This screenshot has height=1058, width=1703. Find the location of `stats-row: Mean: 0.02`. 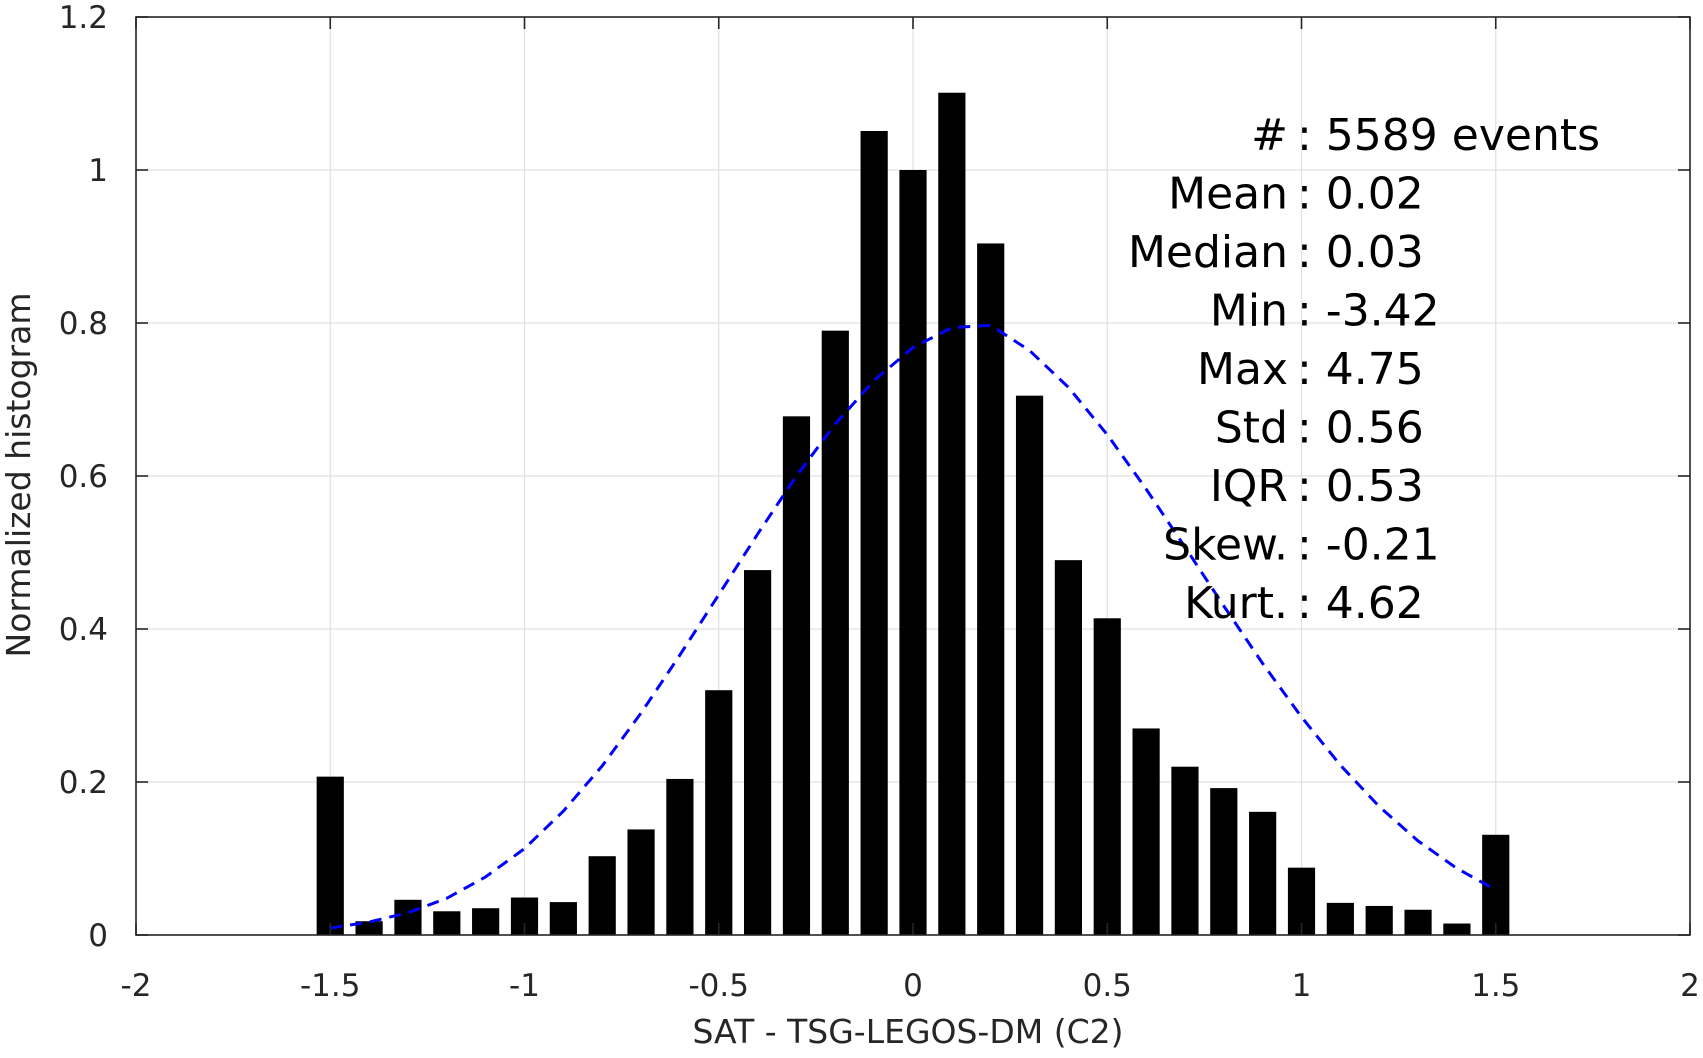

stats-row: Mean: 0.02 is located at coordinates (1296, 194).